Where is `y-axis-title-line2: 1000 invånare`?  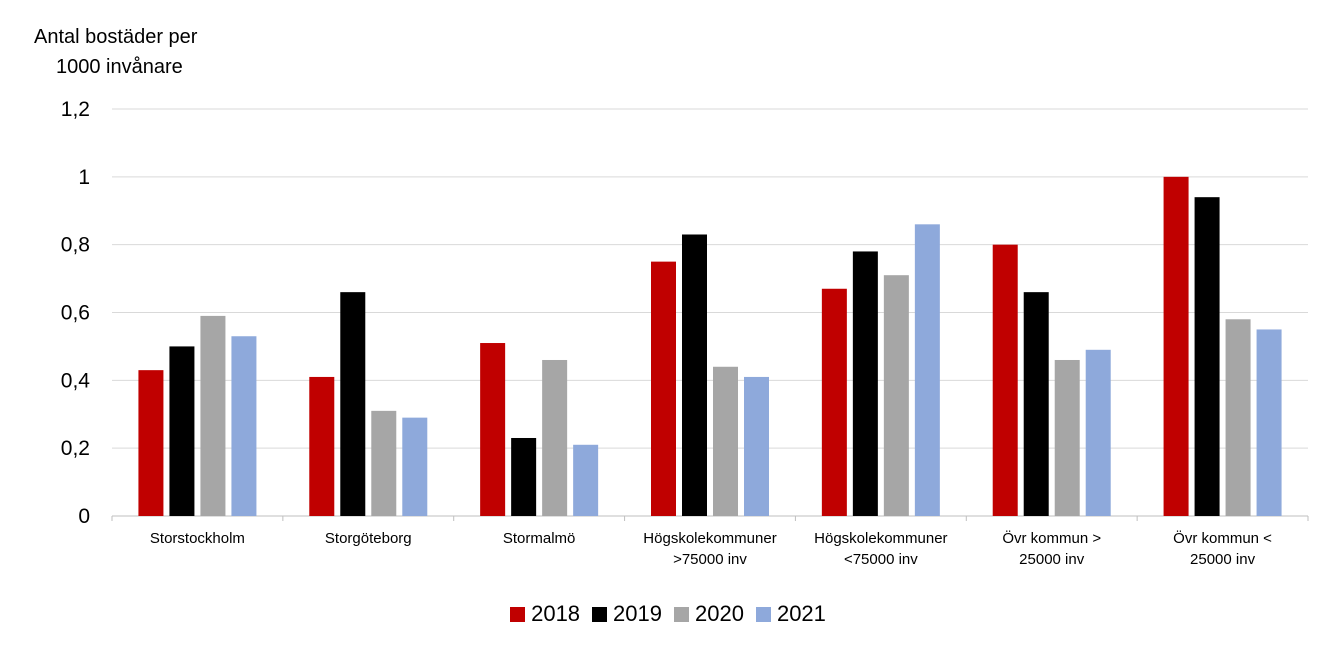 y-axis-title-line2: 1000 invånare is located at coordinates (119, 67).